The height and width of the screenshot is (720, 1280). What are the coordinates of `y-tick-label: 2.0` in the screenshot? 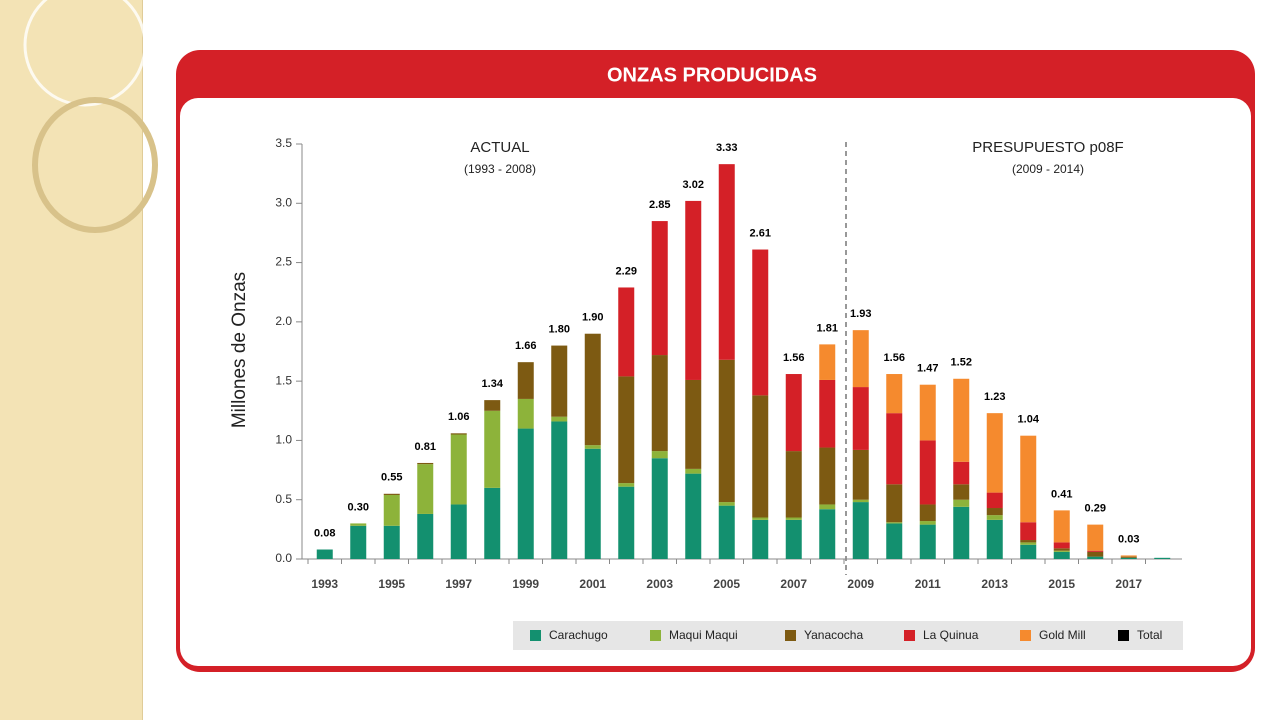 It's located at (283, 321).